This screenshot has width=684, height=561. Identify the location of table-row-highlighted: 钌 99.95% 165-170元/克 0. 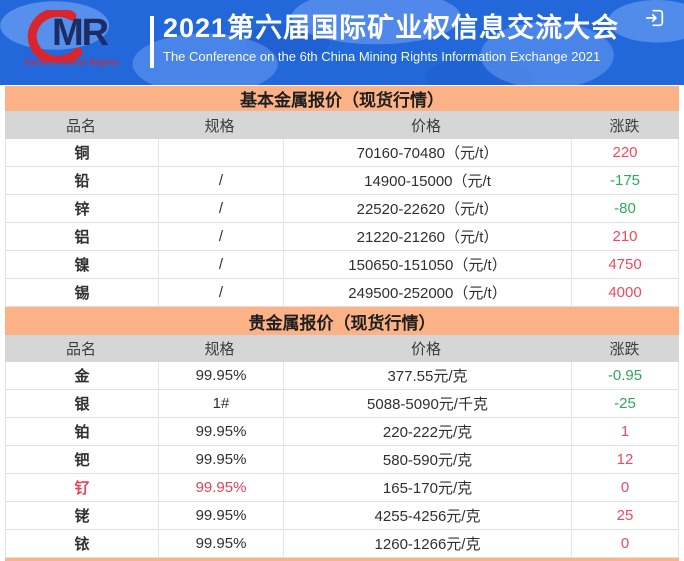
(342, 488).